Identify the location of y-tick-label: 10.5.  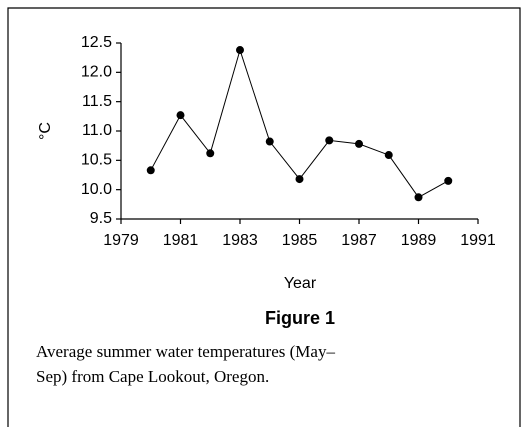
(96, 160).